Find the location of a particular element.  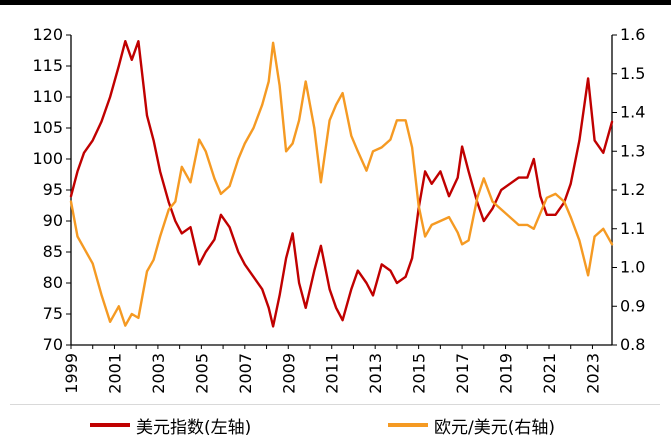

y-right-tick-label: 1.6 is located at coordinates (632, 34).